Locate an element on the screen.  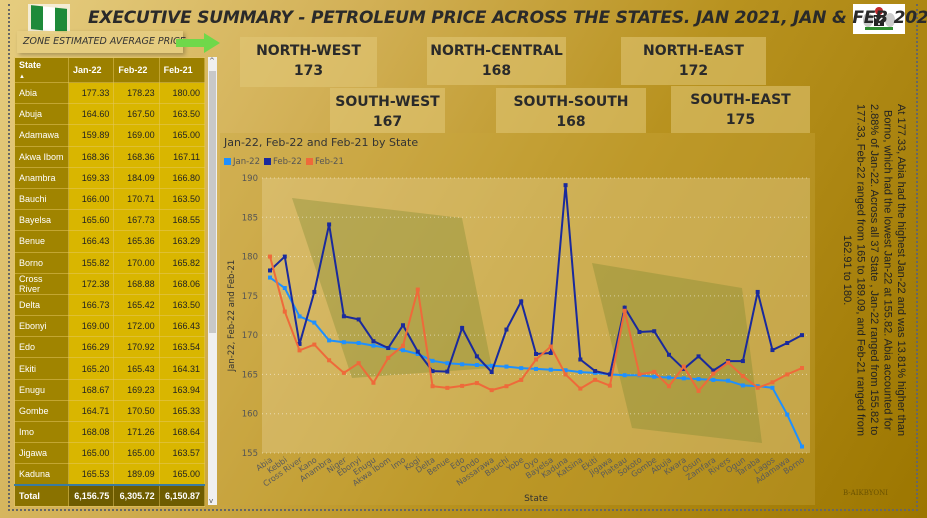
table-row: Delta 166.73 165.42 163.50 is located at coordinates (110, 305).